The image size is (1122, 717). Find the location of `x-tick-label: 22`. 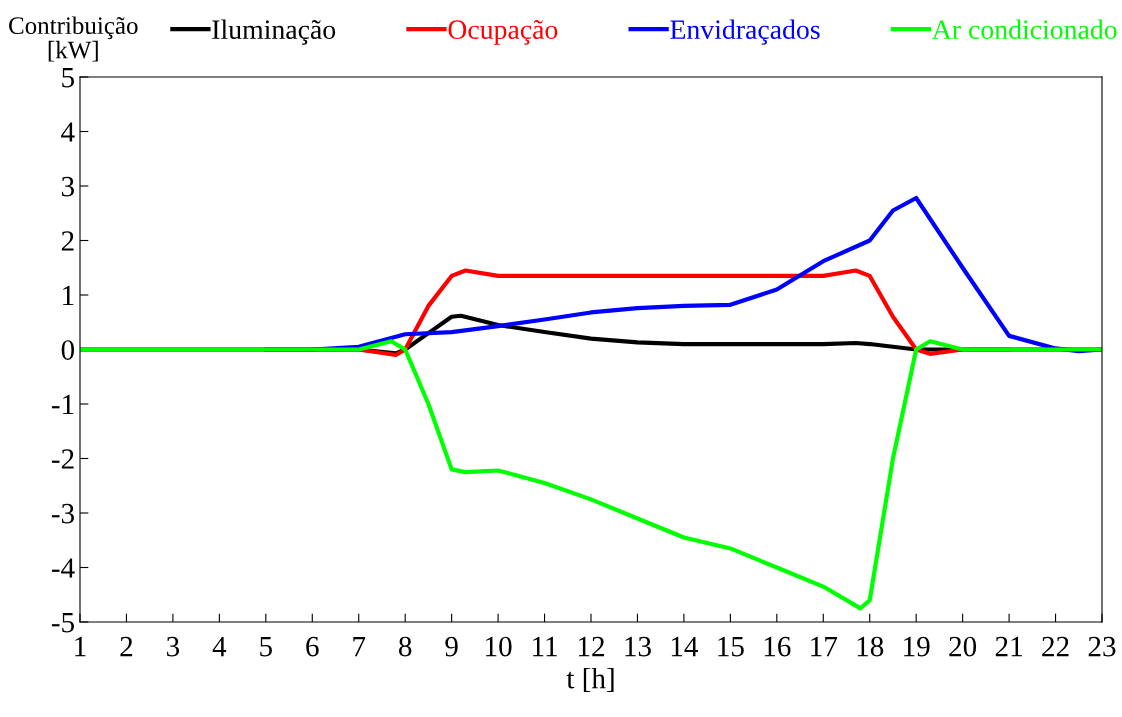

x-tick-label: 22 is located at coordinates (1055, 646).